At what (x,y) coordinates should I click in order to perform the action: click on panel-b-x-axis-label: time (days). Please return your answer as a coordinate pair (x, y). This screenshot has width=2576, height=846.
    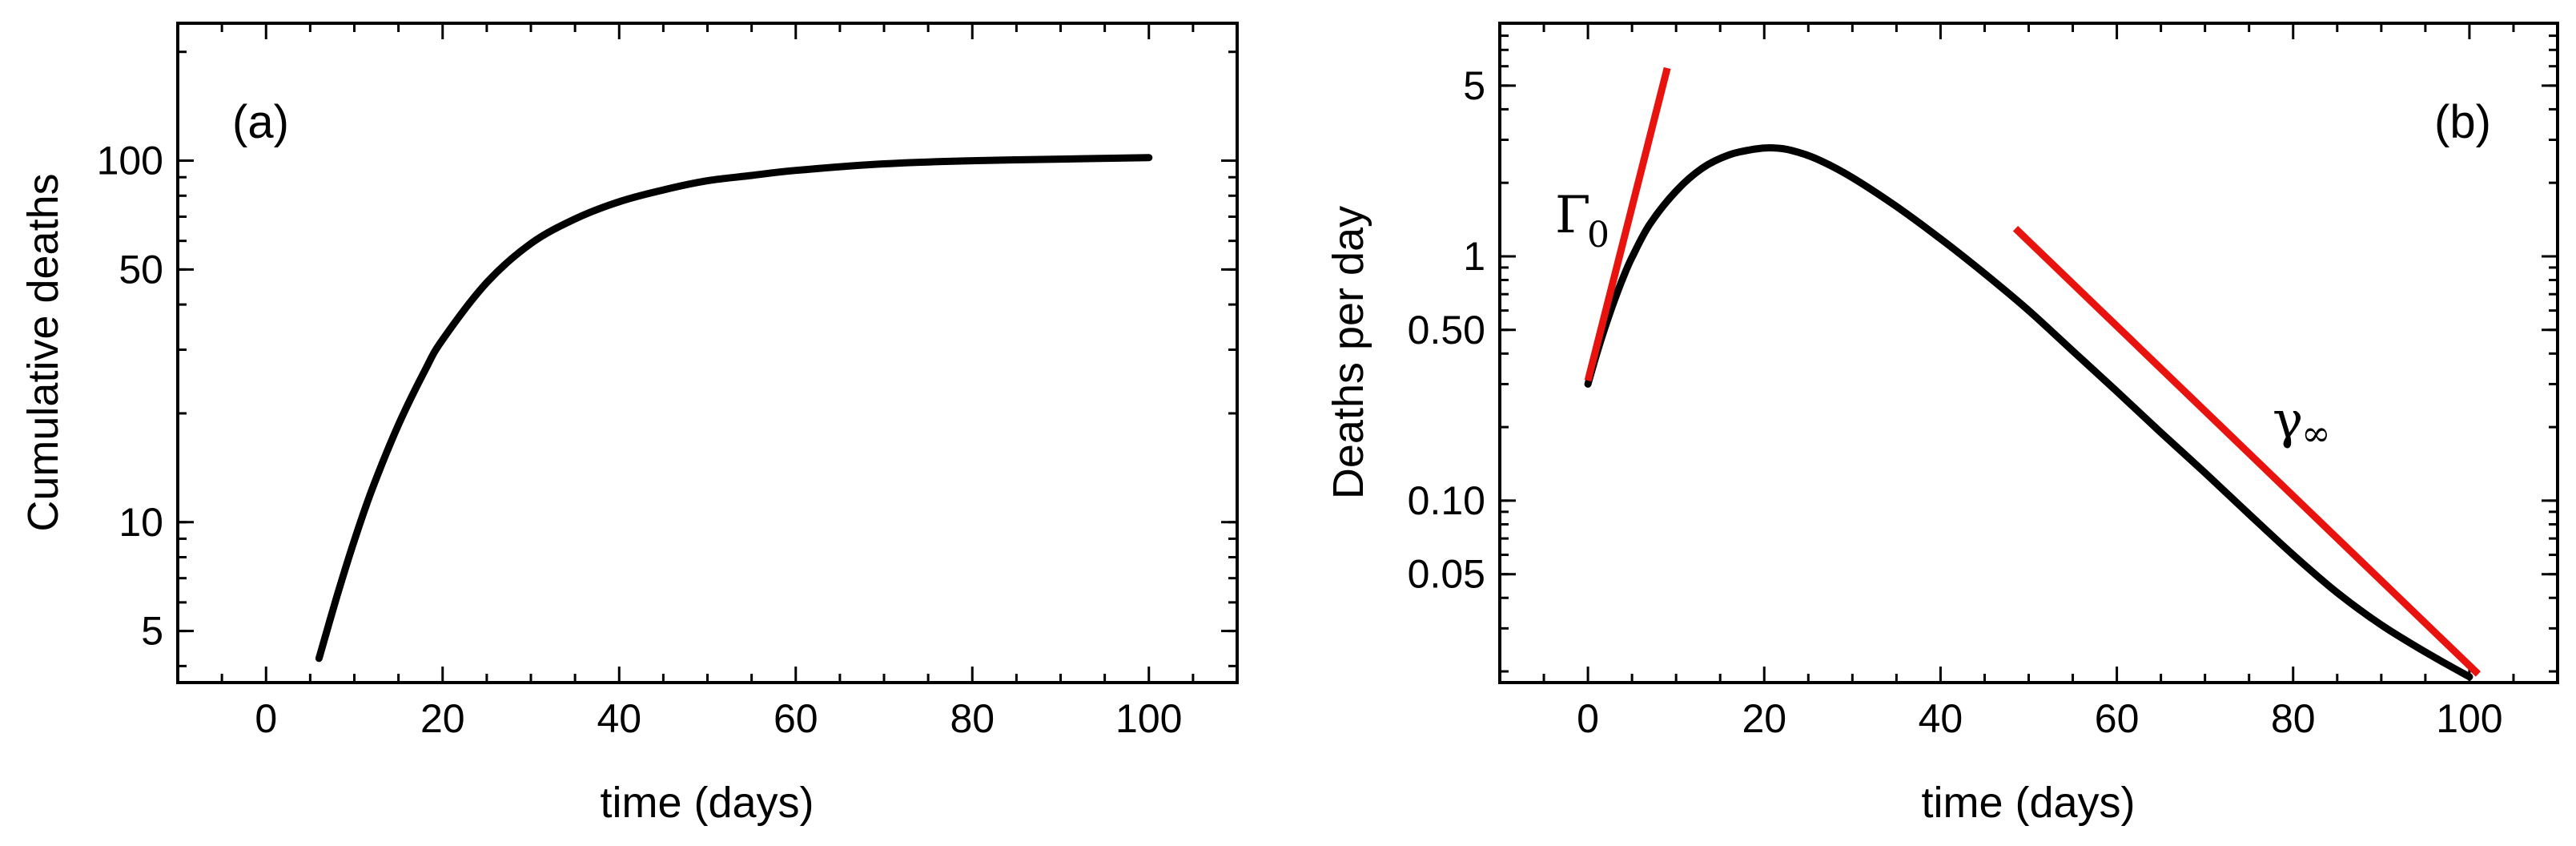
    Looking at the image, I should click on (2028, 803).